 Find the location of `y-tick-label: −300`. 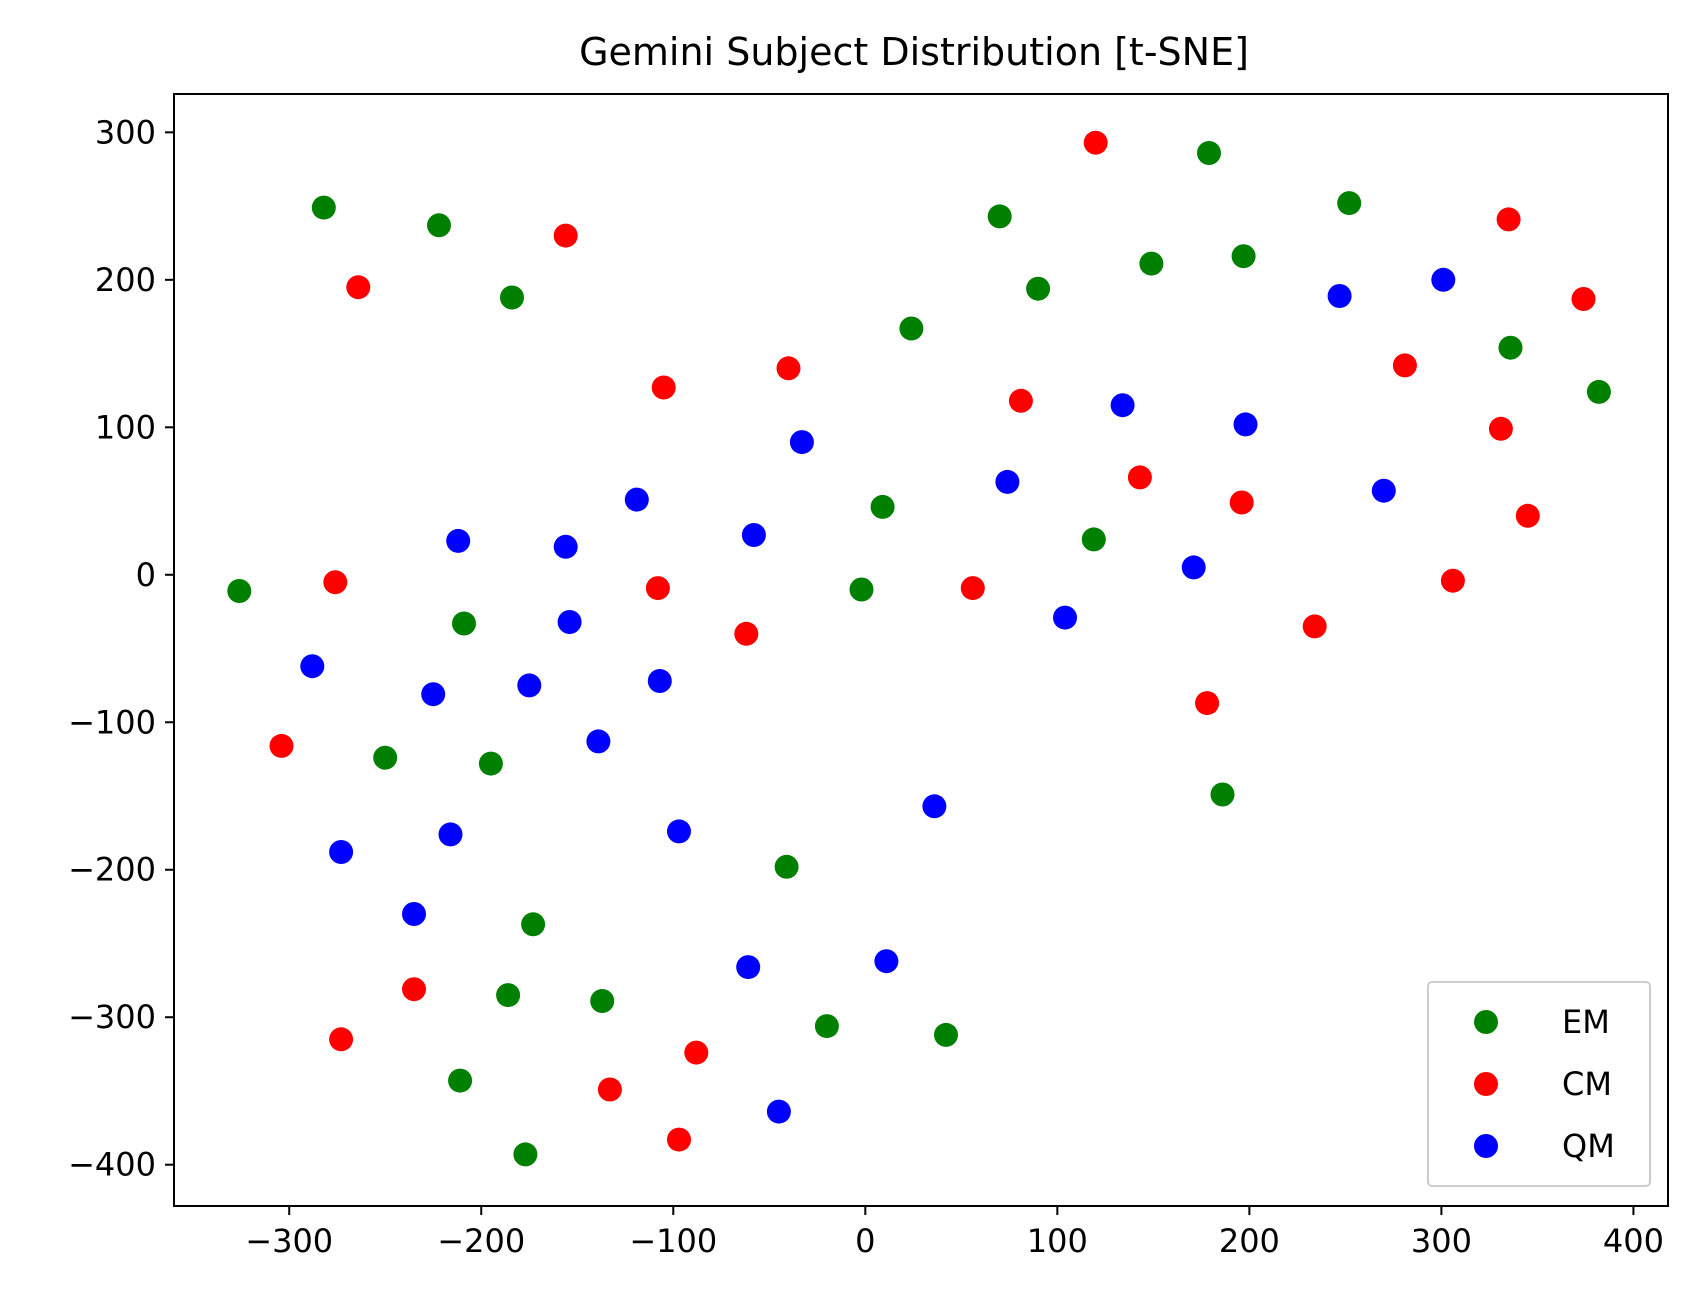

y-tick-label: −300 is located at coordinates (112, 1017).